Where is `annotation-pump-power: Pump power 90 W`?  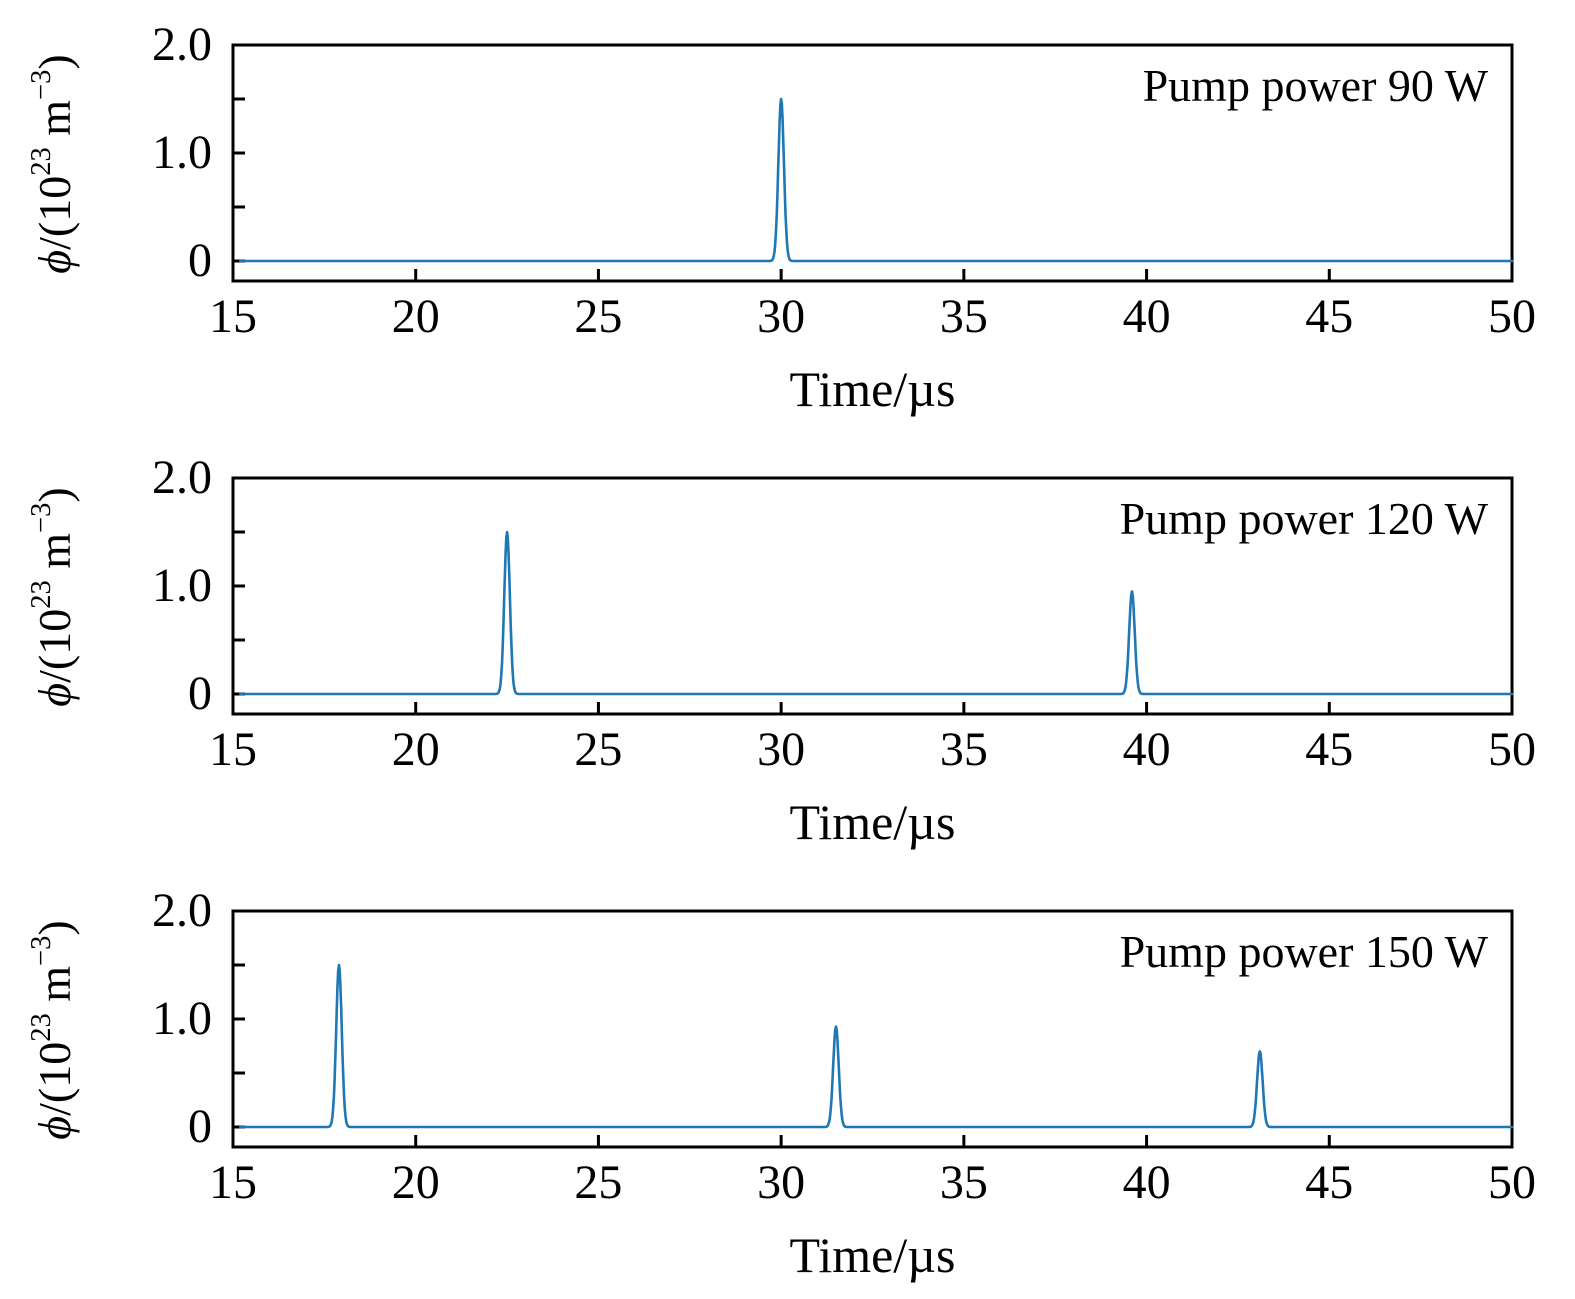
annotation-pump-power: Pump power 90 W is located at coordinates (1315, 85).